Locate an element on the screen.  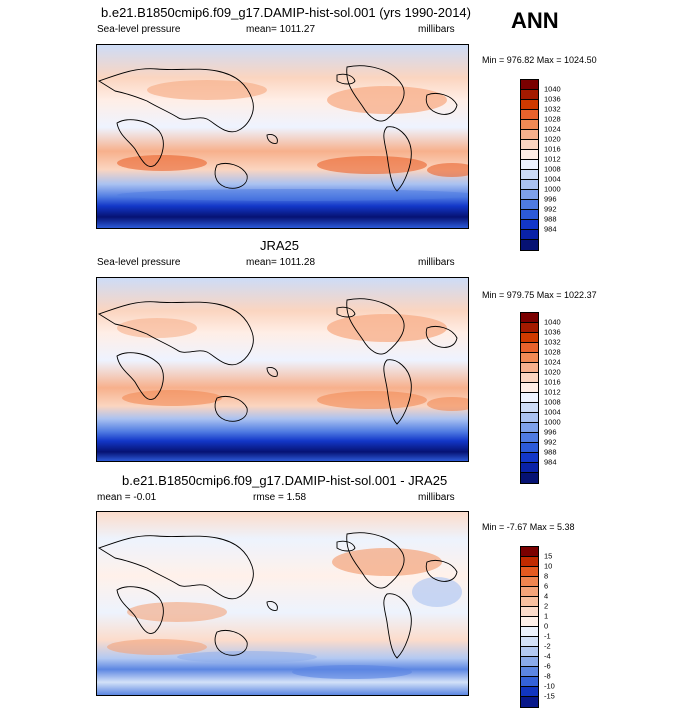
panel-2-colorbar-swatches is located at coordinates (529, 398).